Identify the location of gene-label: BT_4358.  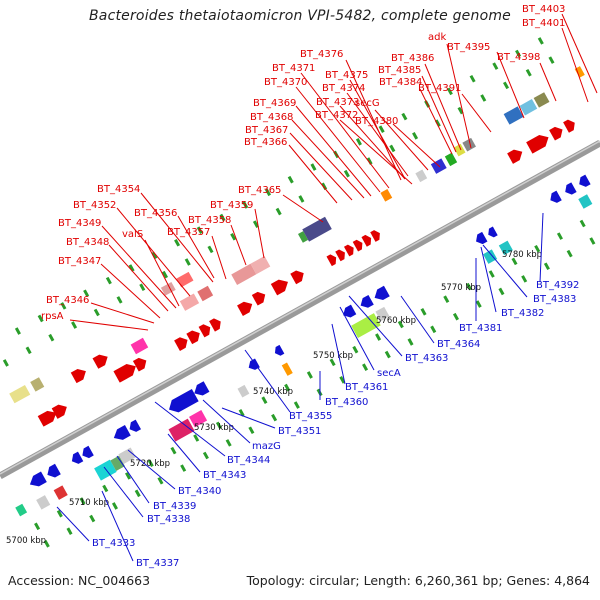
(209, 220).